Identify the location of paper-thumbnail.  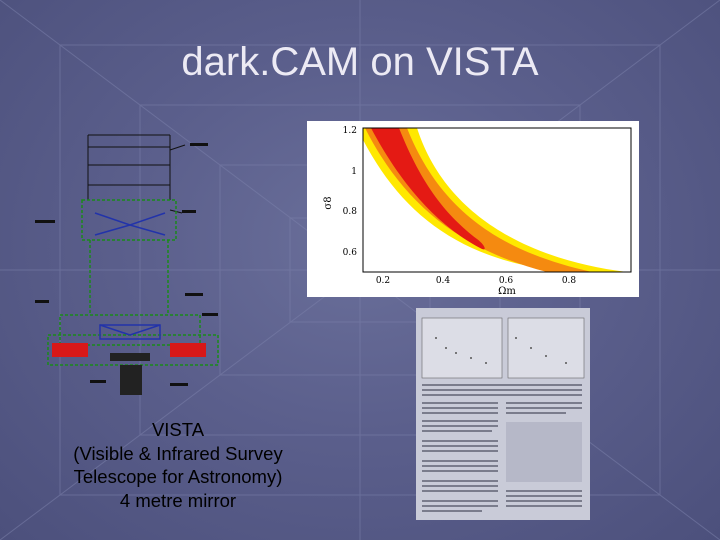
(503, 414).